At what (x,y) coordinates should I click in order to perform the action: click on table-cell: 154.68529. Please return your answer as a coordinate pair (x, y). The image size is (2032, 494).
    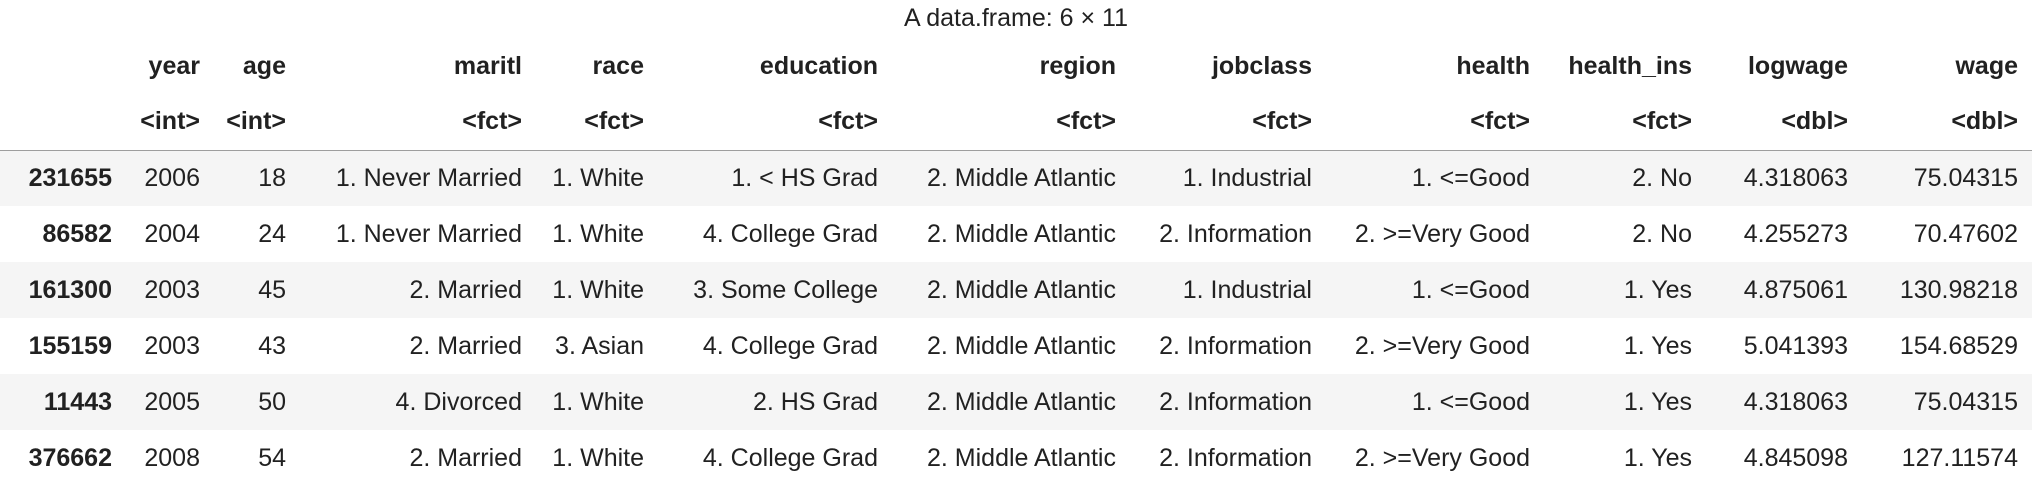
    Looking at the image, I should click on (1947, 346).